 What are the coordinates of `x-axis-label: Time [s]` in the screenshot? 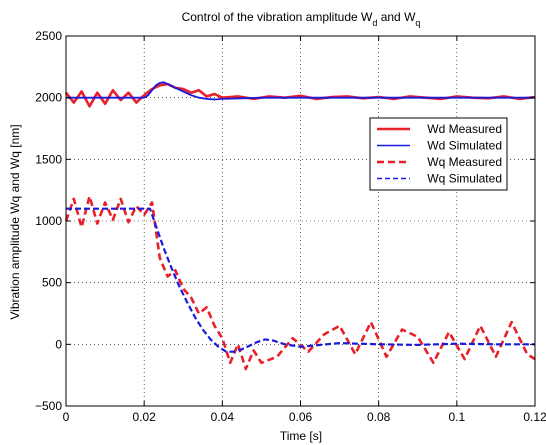 It's located at (301, 436).